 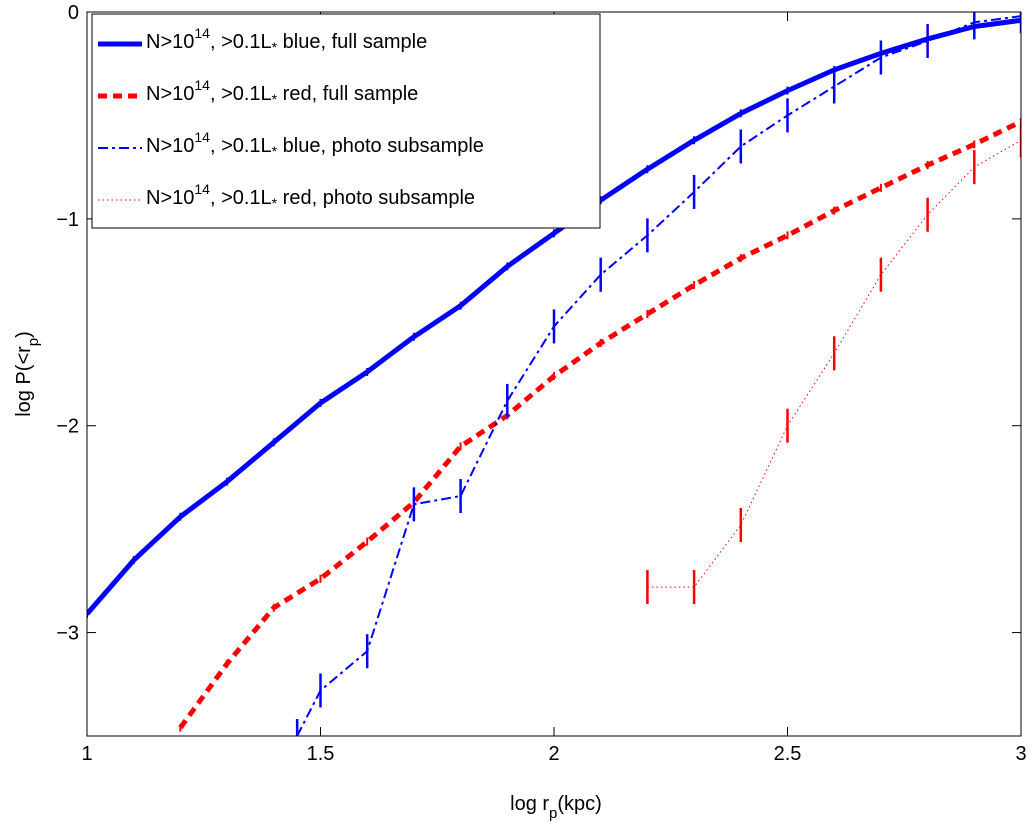 I want to click on x-tick-label: 2, so click(x=553, y=754).